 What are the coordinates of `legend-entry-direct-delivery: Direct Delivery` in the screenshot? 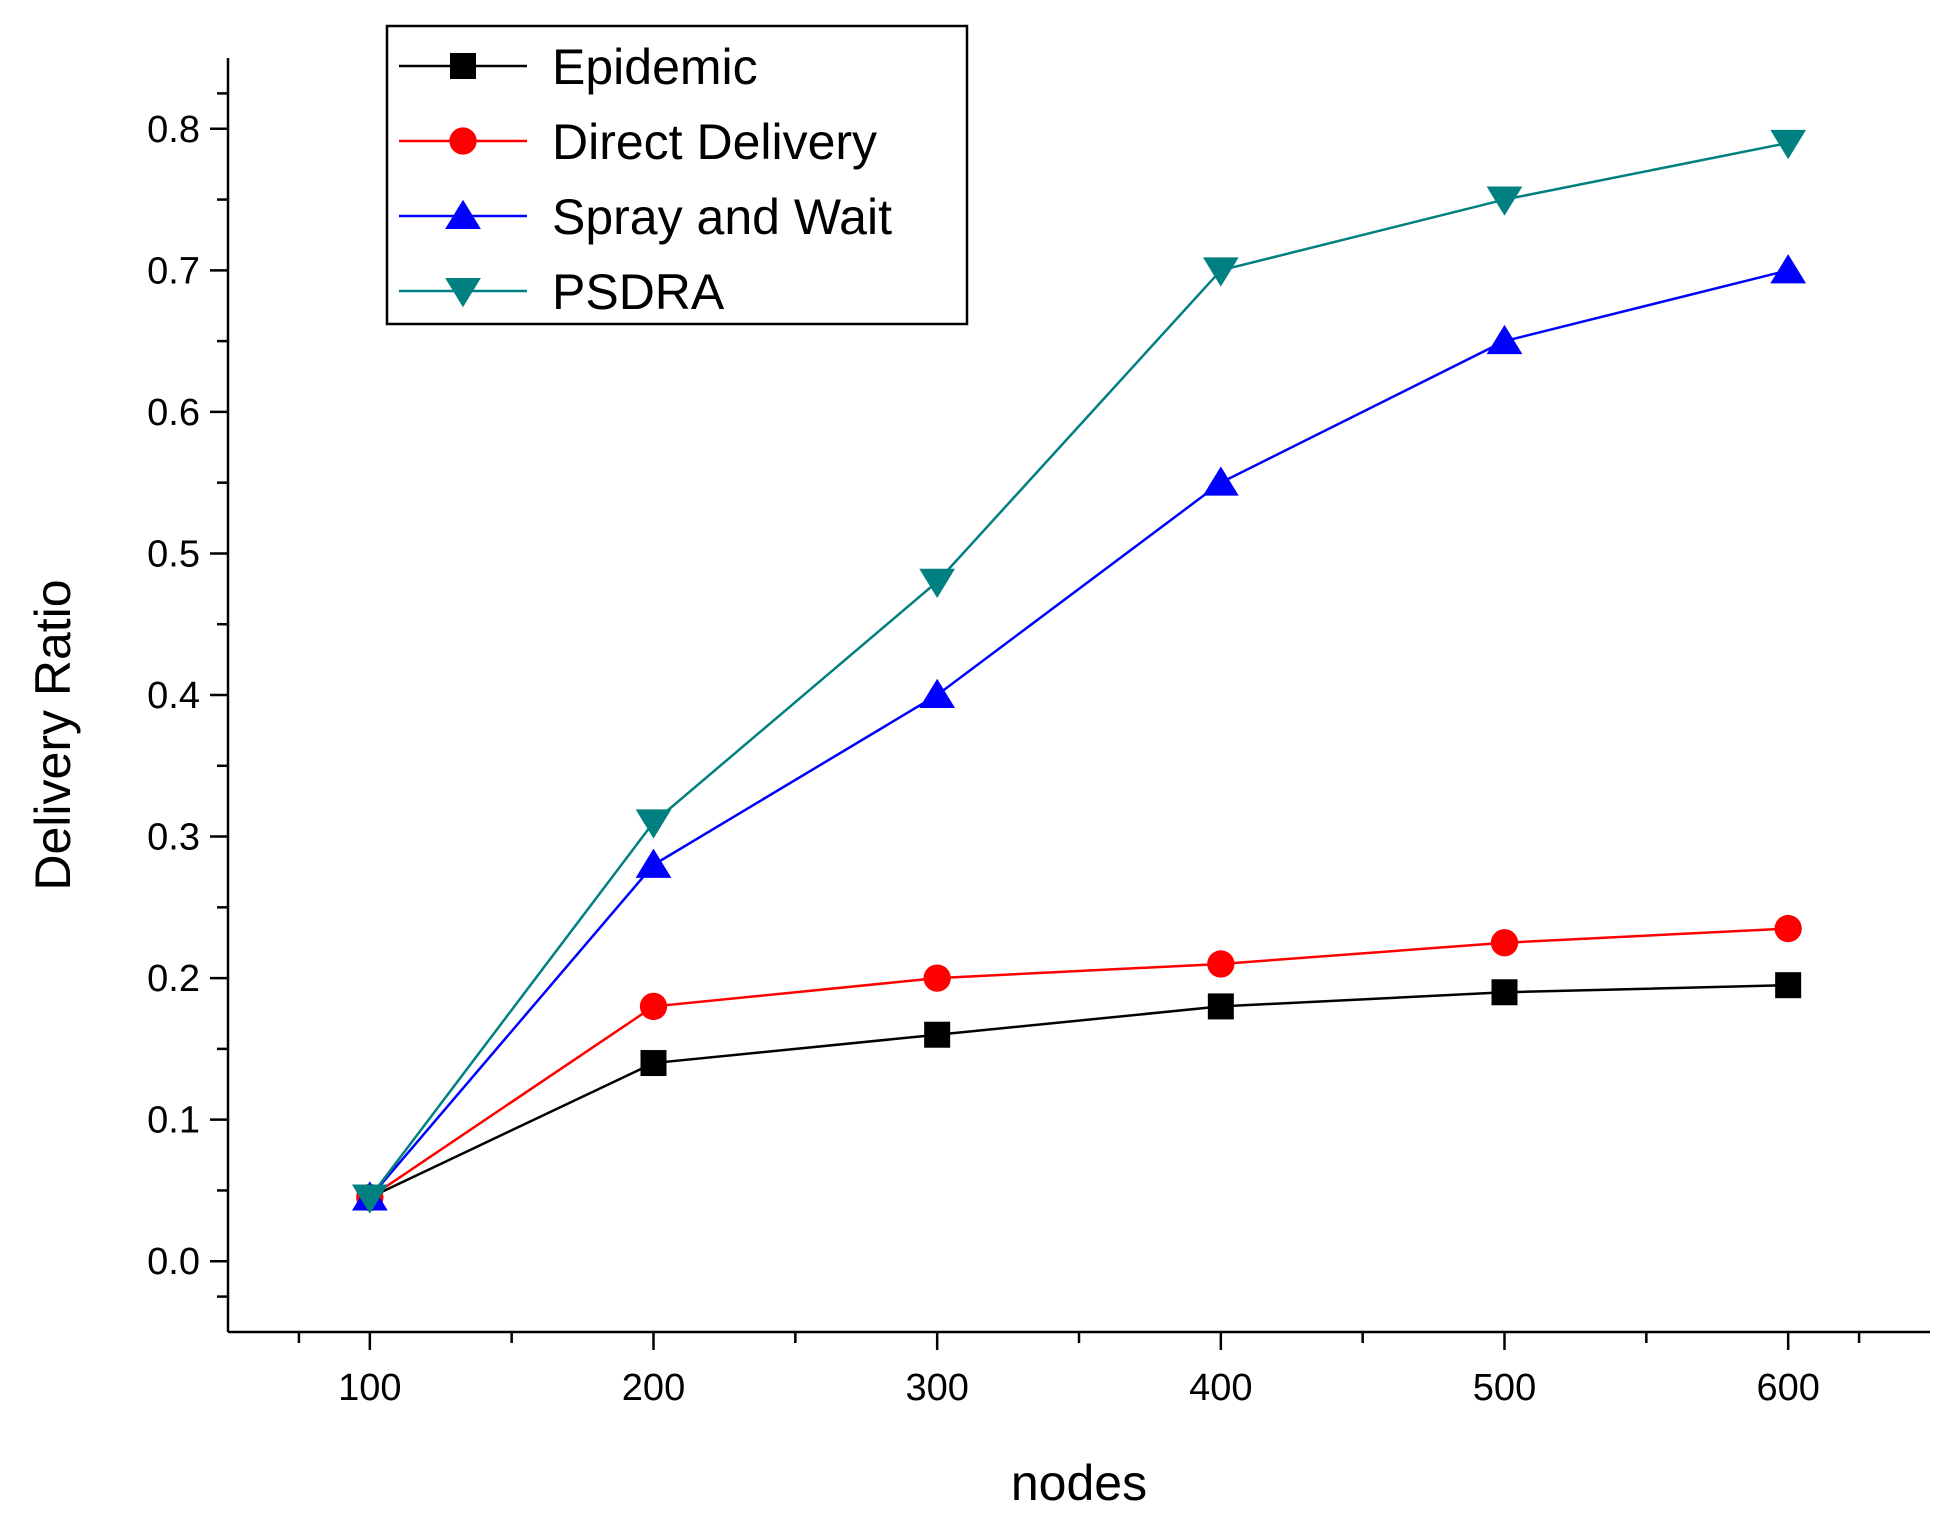 It's located at (638, 142).